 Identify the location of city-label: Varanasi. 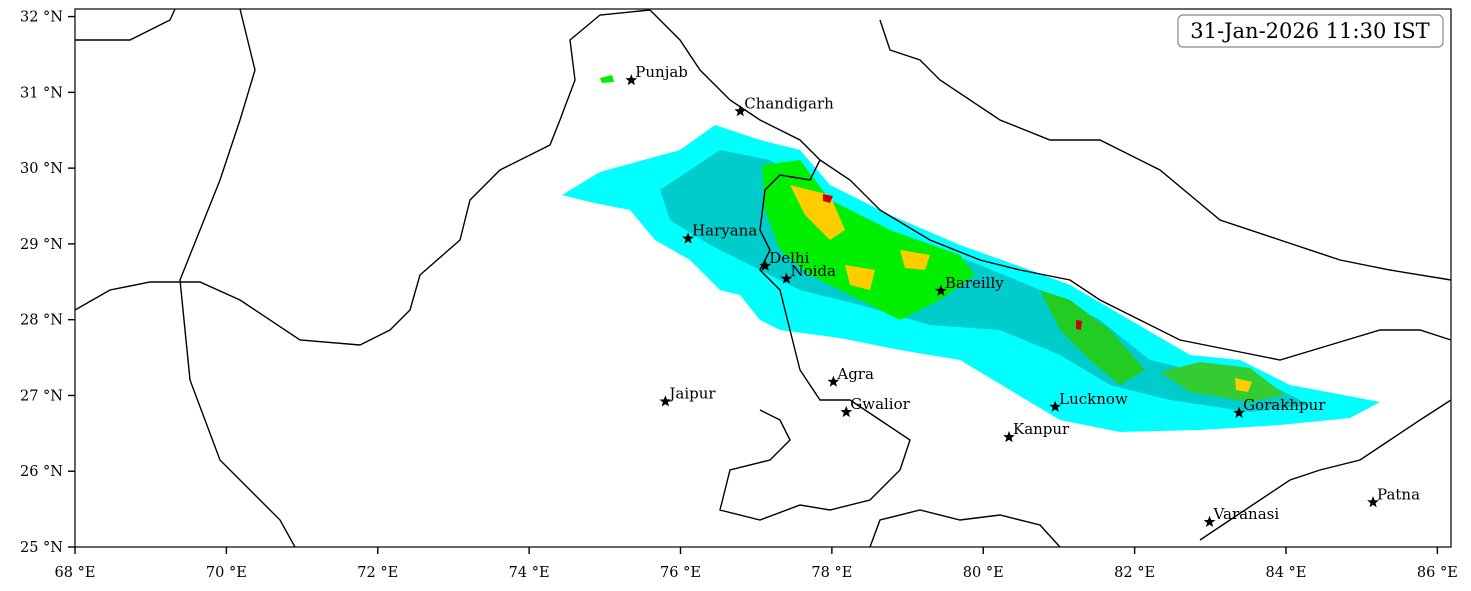
(1246, 514).